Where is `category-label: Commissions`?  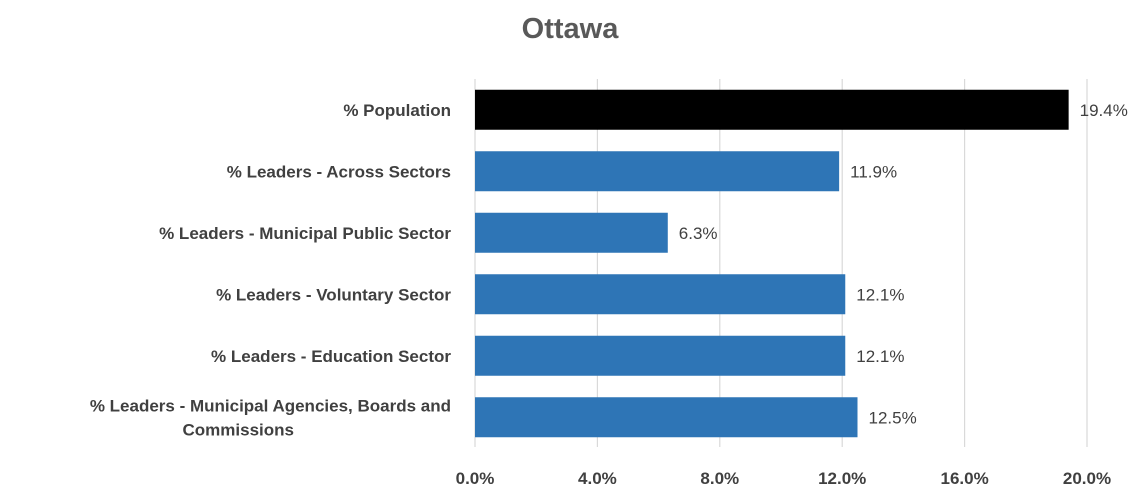 category-label: Commissions is located at coordinates (238, 429).